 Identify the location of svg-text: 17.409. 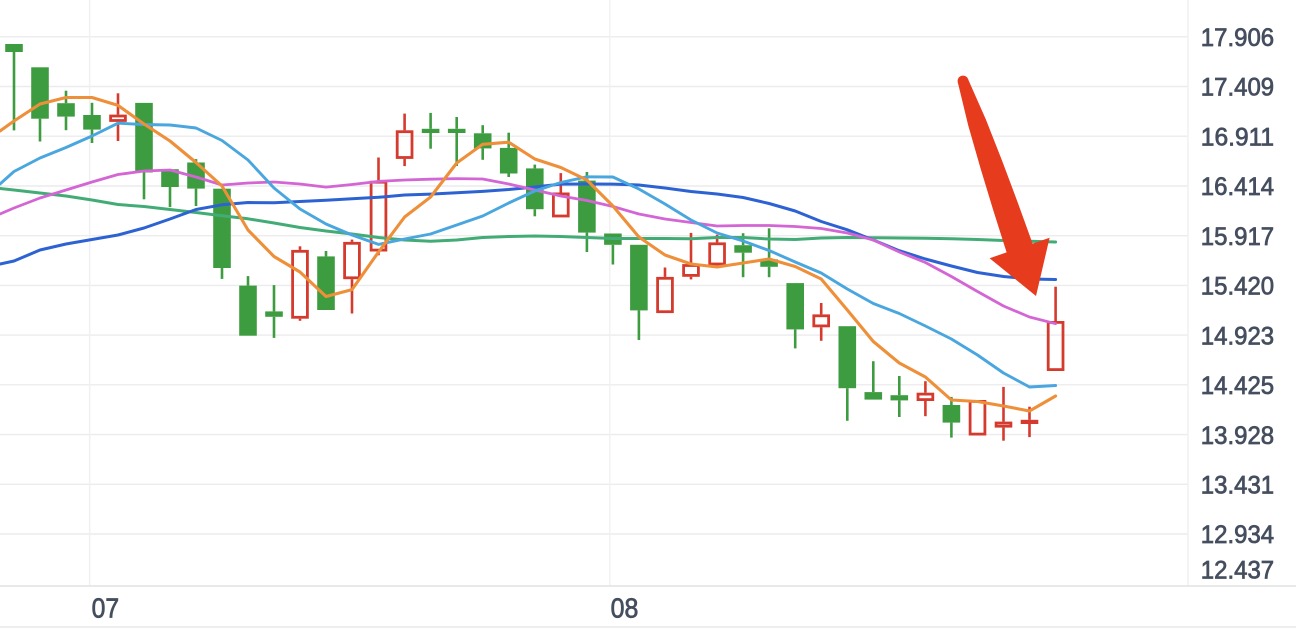
(1237, 88).